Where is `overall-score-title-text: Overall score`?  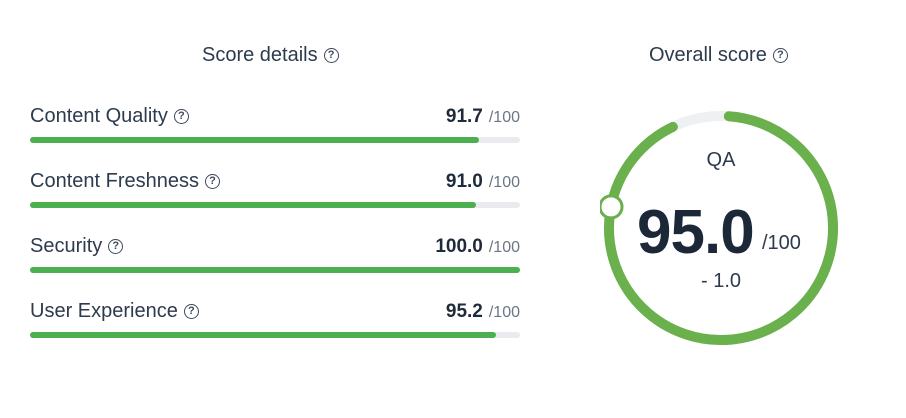
overall-score-title-text: Overall score is located at coordinates (708, 55).